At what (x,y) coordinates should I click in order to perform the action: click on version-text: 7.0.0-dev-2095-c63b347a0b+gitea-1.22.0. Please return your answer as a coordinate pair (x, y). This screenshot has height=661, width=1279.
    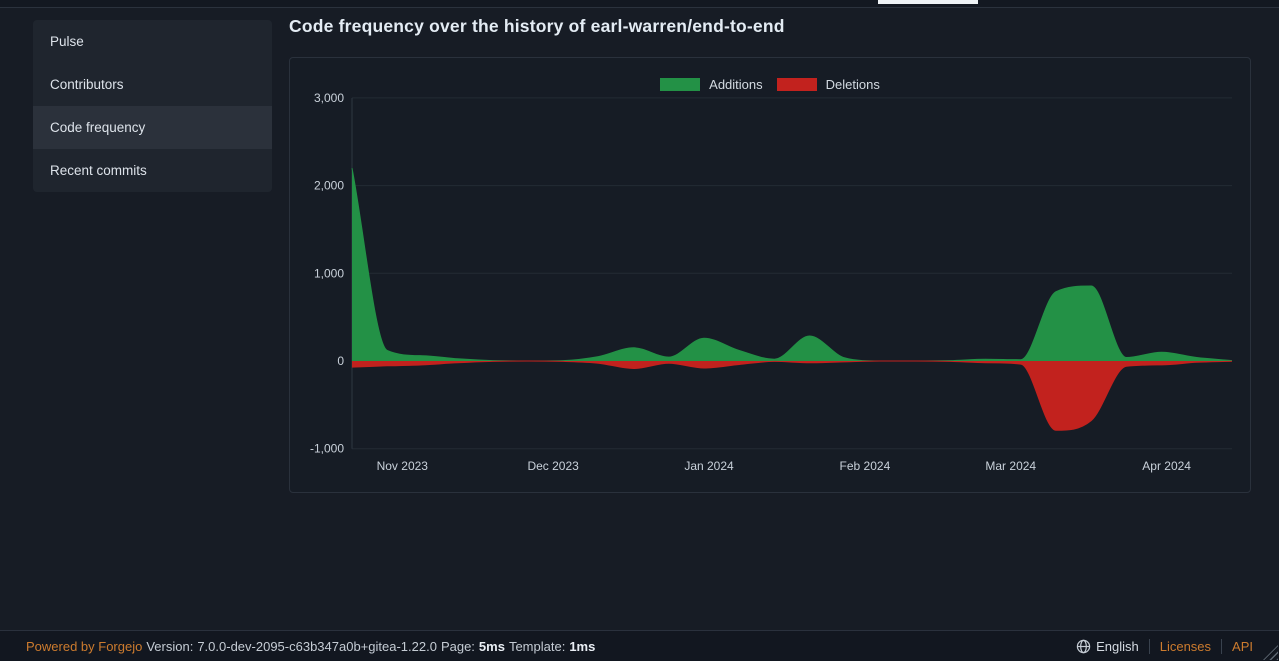
    Looking at the image, I should click on (317, 646).